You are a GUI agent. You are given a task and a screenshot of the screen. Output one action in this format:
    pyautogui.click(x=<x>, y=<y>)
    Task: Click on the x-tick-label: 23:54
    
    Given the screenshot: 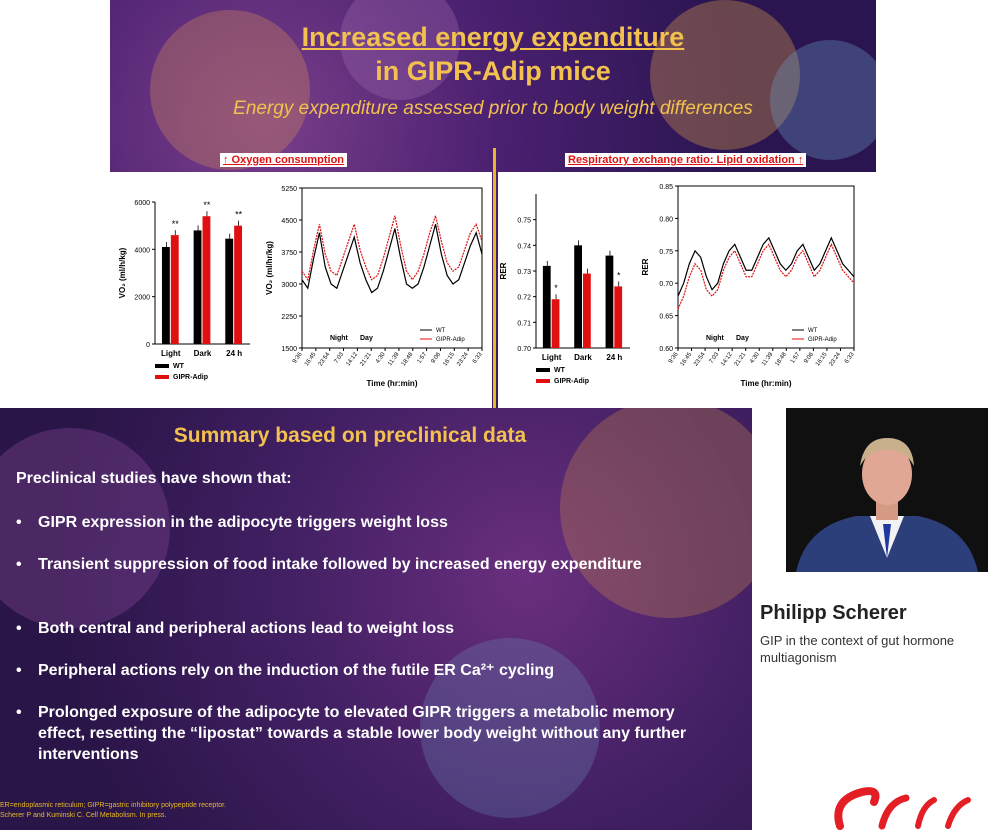 What is the action you would take?
    pyautogui.click(x=325, y=359)
    